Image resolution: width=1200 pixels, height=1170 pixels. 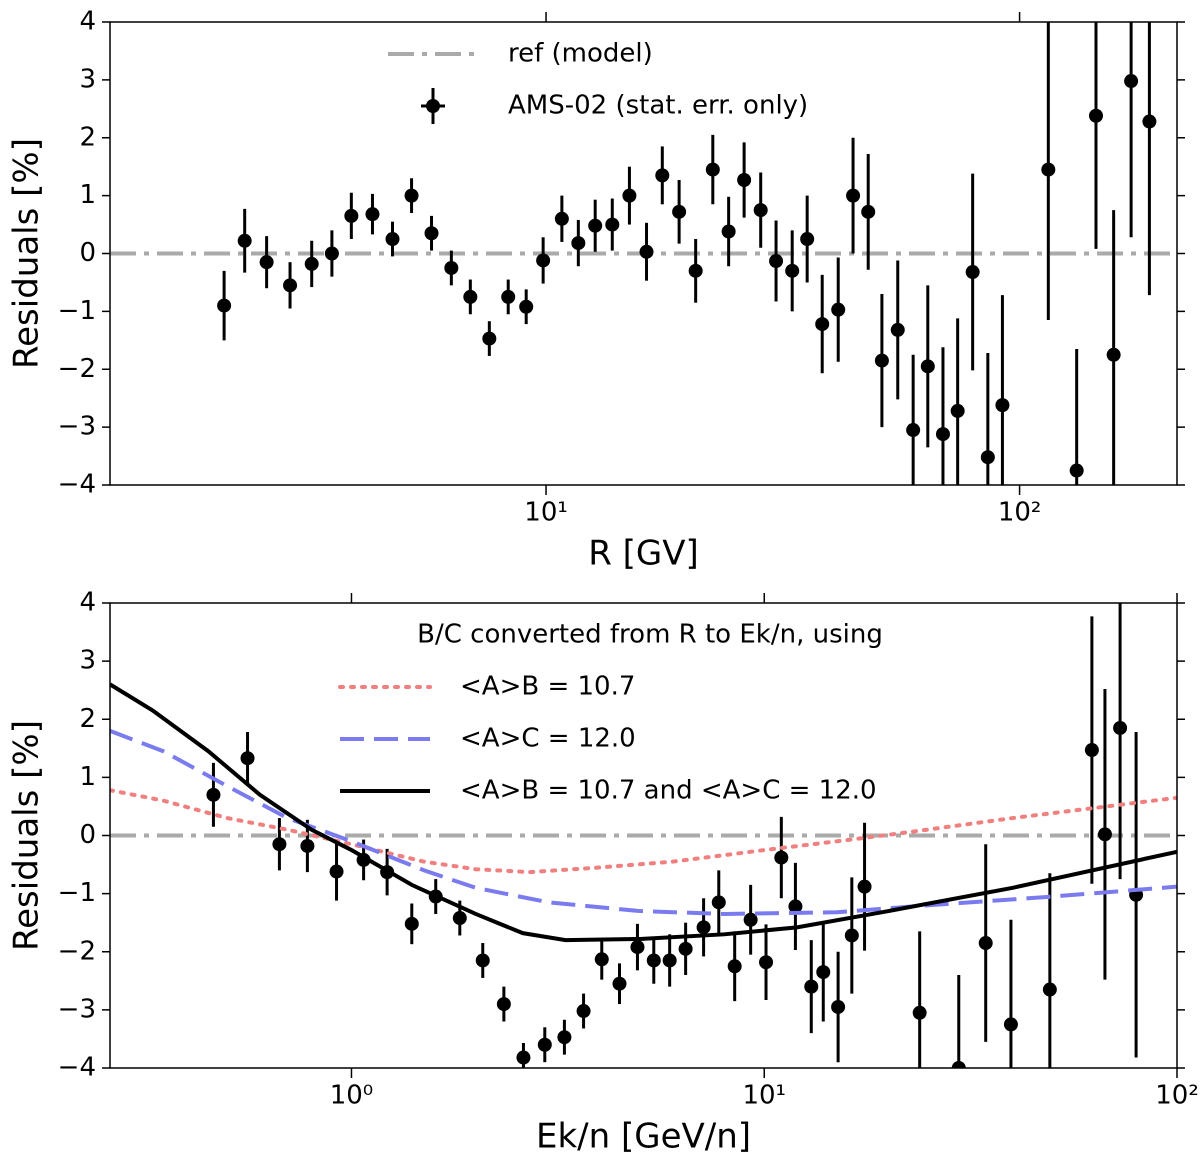 I want to click on legend-title: B/C converted from R to Ek/n, using, so click(x=650, y=635).